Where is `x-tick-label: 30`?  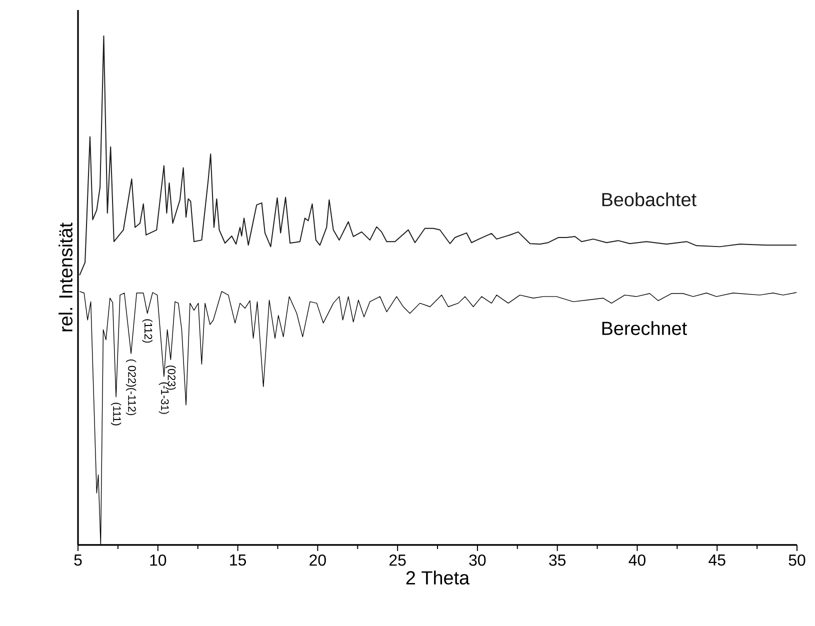 x-tick-label: 30 is located at coordinates (477, 560).